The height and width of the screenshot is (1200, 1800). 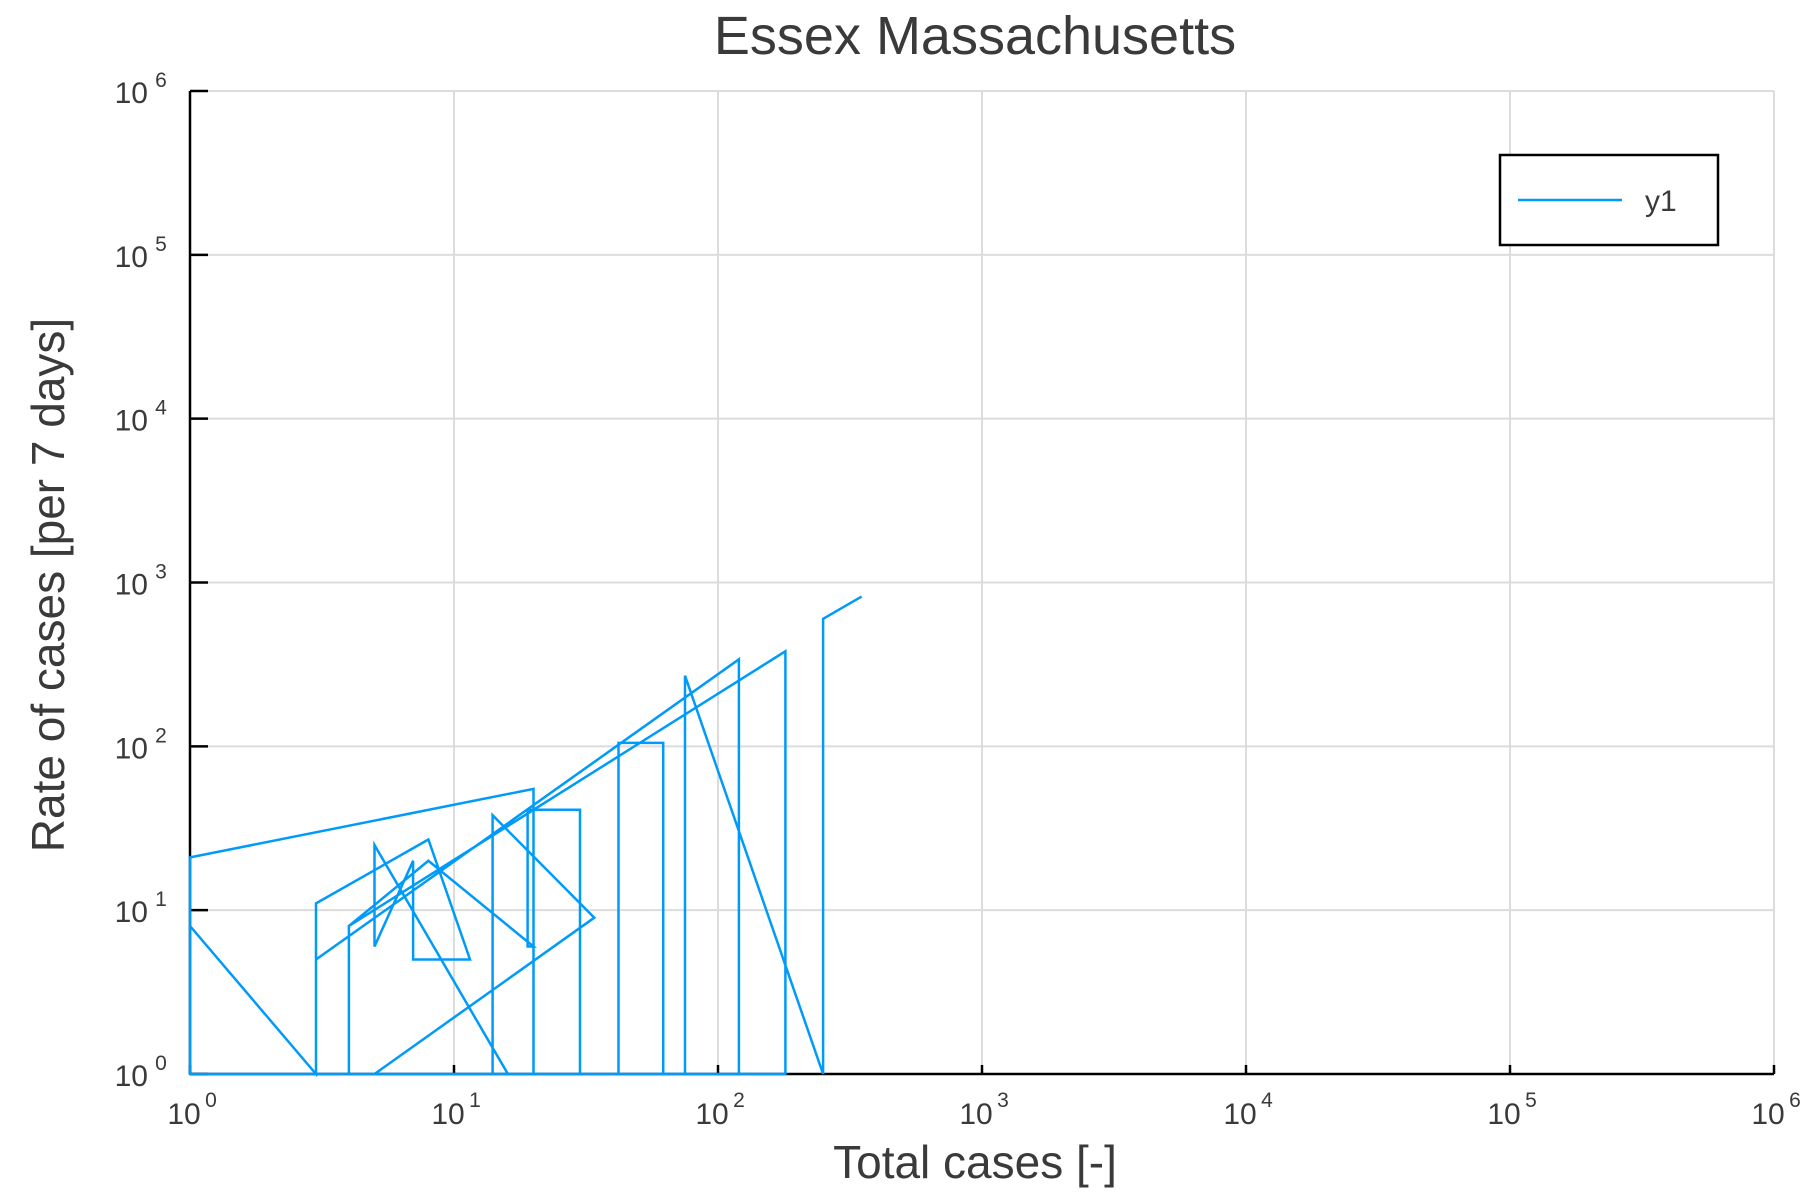 I want to click on y-axis-label: Rate of cases [per 7 days], so click(x=48, y=585).